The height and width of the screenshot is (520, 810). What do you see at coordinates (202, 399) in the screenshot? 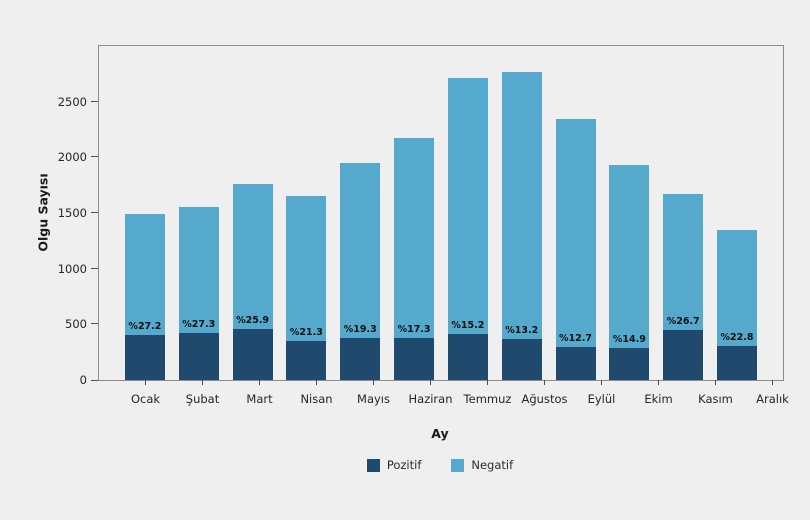
I see `x-tick-label: Şubat` at bounding box center [202, 399].